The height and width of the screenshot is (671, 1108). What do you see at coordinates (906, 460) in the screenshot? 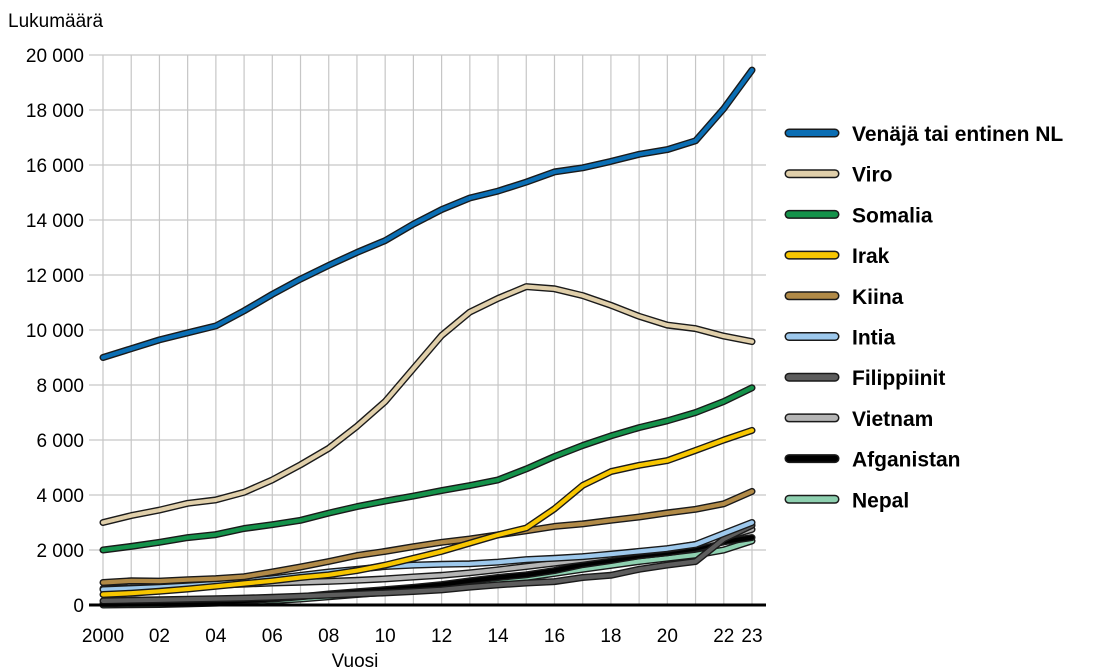
I see `legend-label: Afganistan` at bounding box center [906, 460].